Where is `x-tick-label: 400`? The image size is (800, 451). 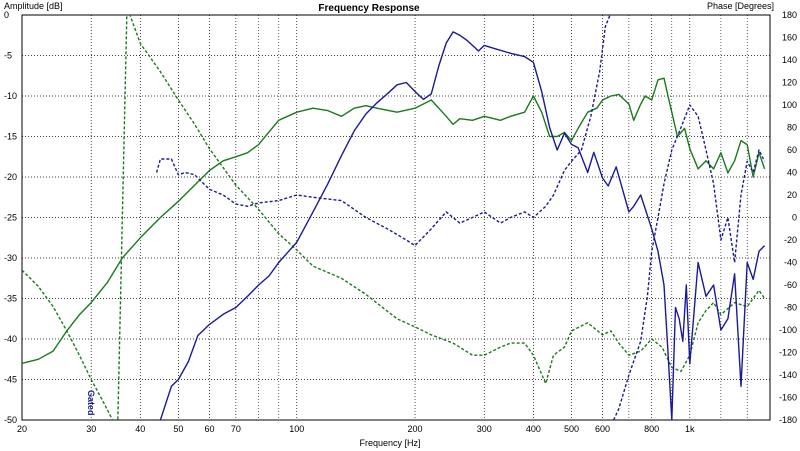 x-tick-label: 400 is located at coordinates (533, 429).